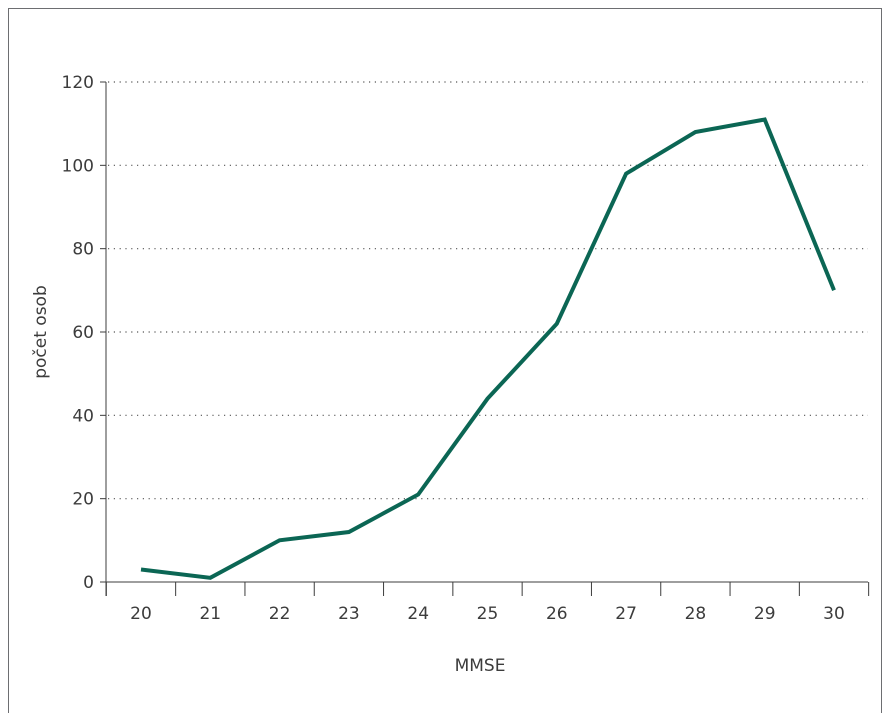 Image resolution: width=883 pixels, height=713 pixels. What do you see at coordinates (88, 583) in the screenshot?
I see `y-tick-label: 0` at bounding box center [88, 583].